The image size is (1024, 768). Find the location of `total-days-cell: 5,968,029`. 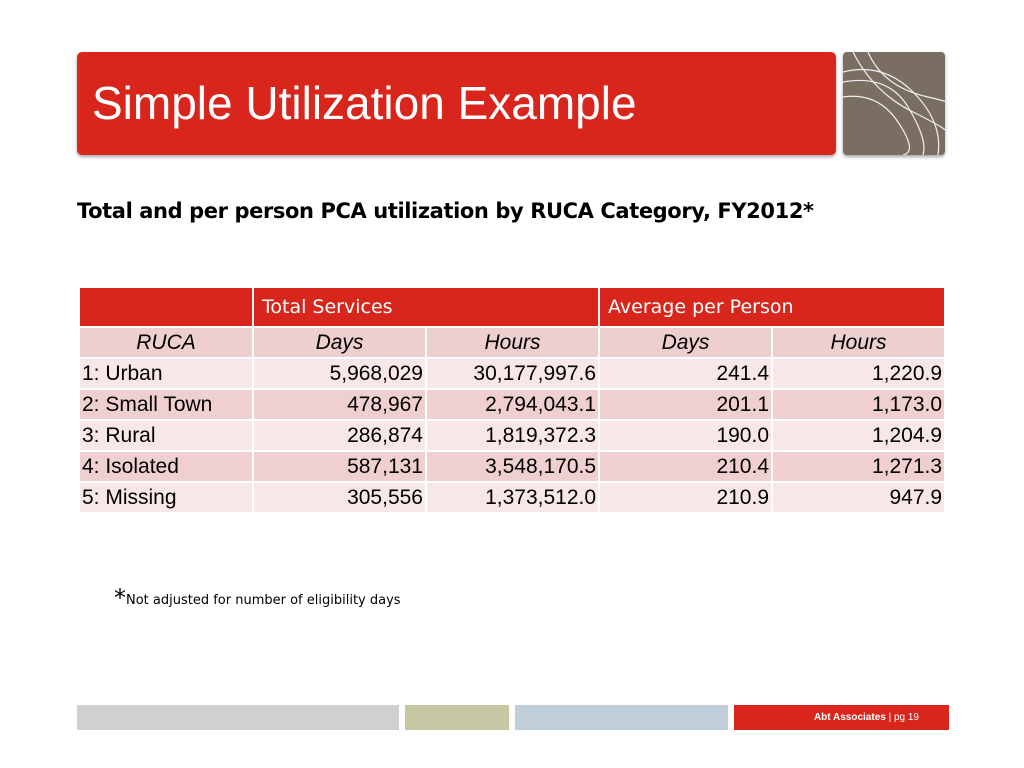

total-days-cell: 5,968,029 is located at coordinates (339, 373).